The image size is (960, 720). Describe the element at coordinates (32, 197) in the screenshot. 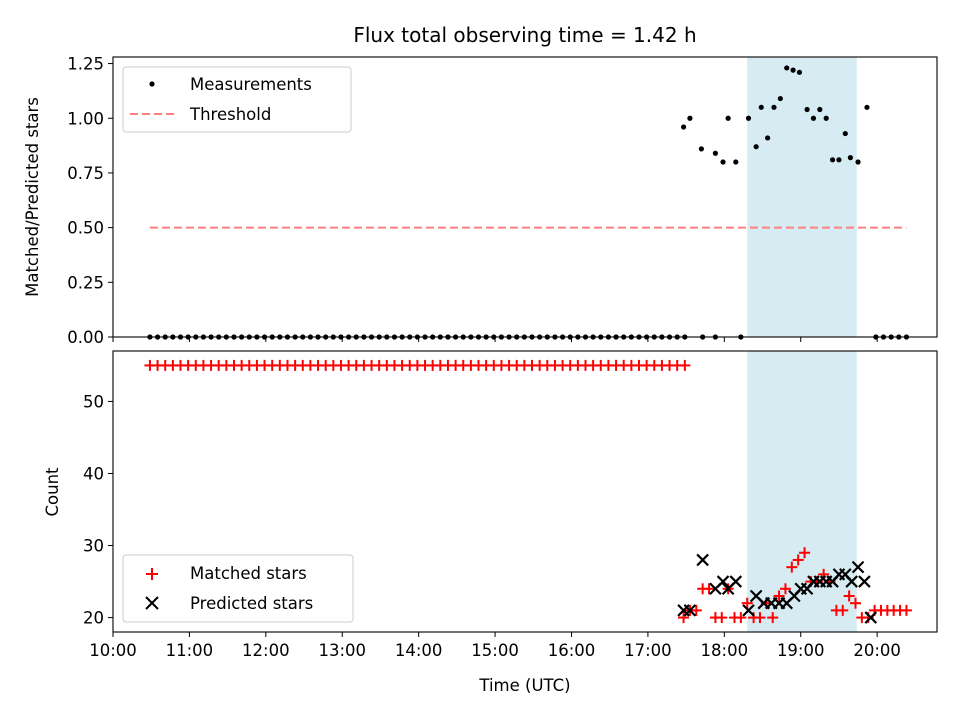

I see `top-y-axis-label: Matched/Predicted stars` at that location.